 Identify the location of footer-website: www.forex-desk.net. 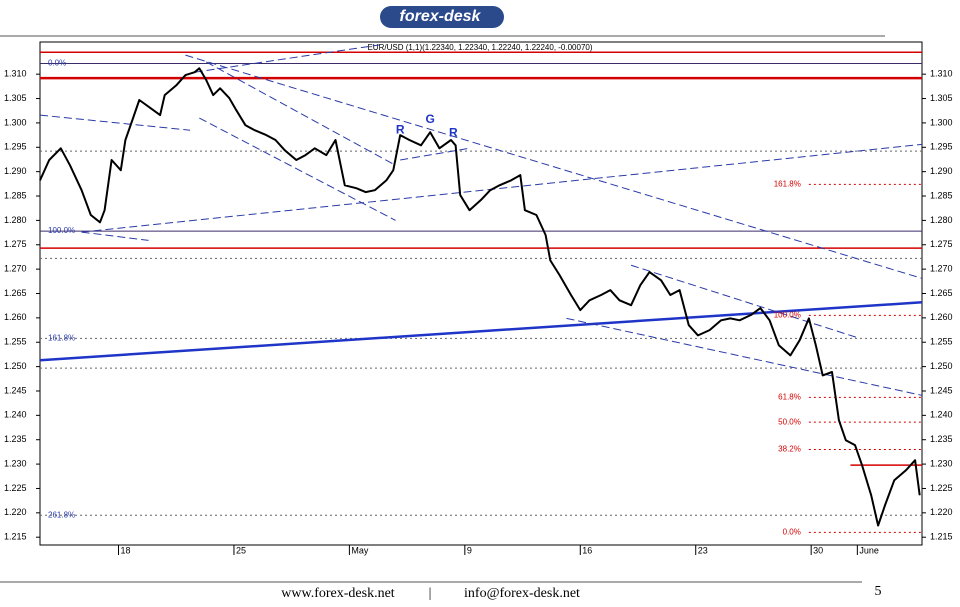
(337, 593).